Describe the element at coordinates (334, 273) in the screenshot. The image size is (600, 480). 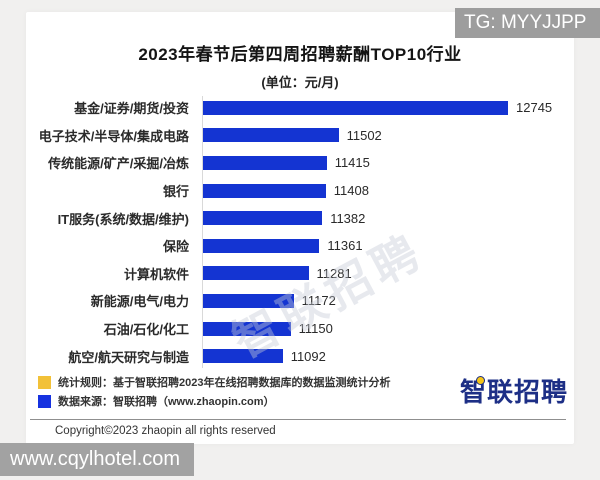
I see `bar-value-label: 11281` at that location.